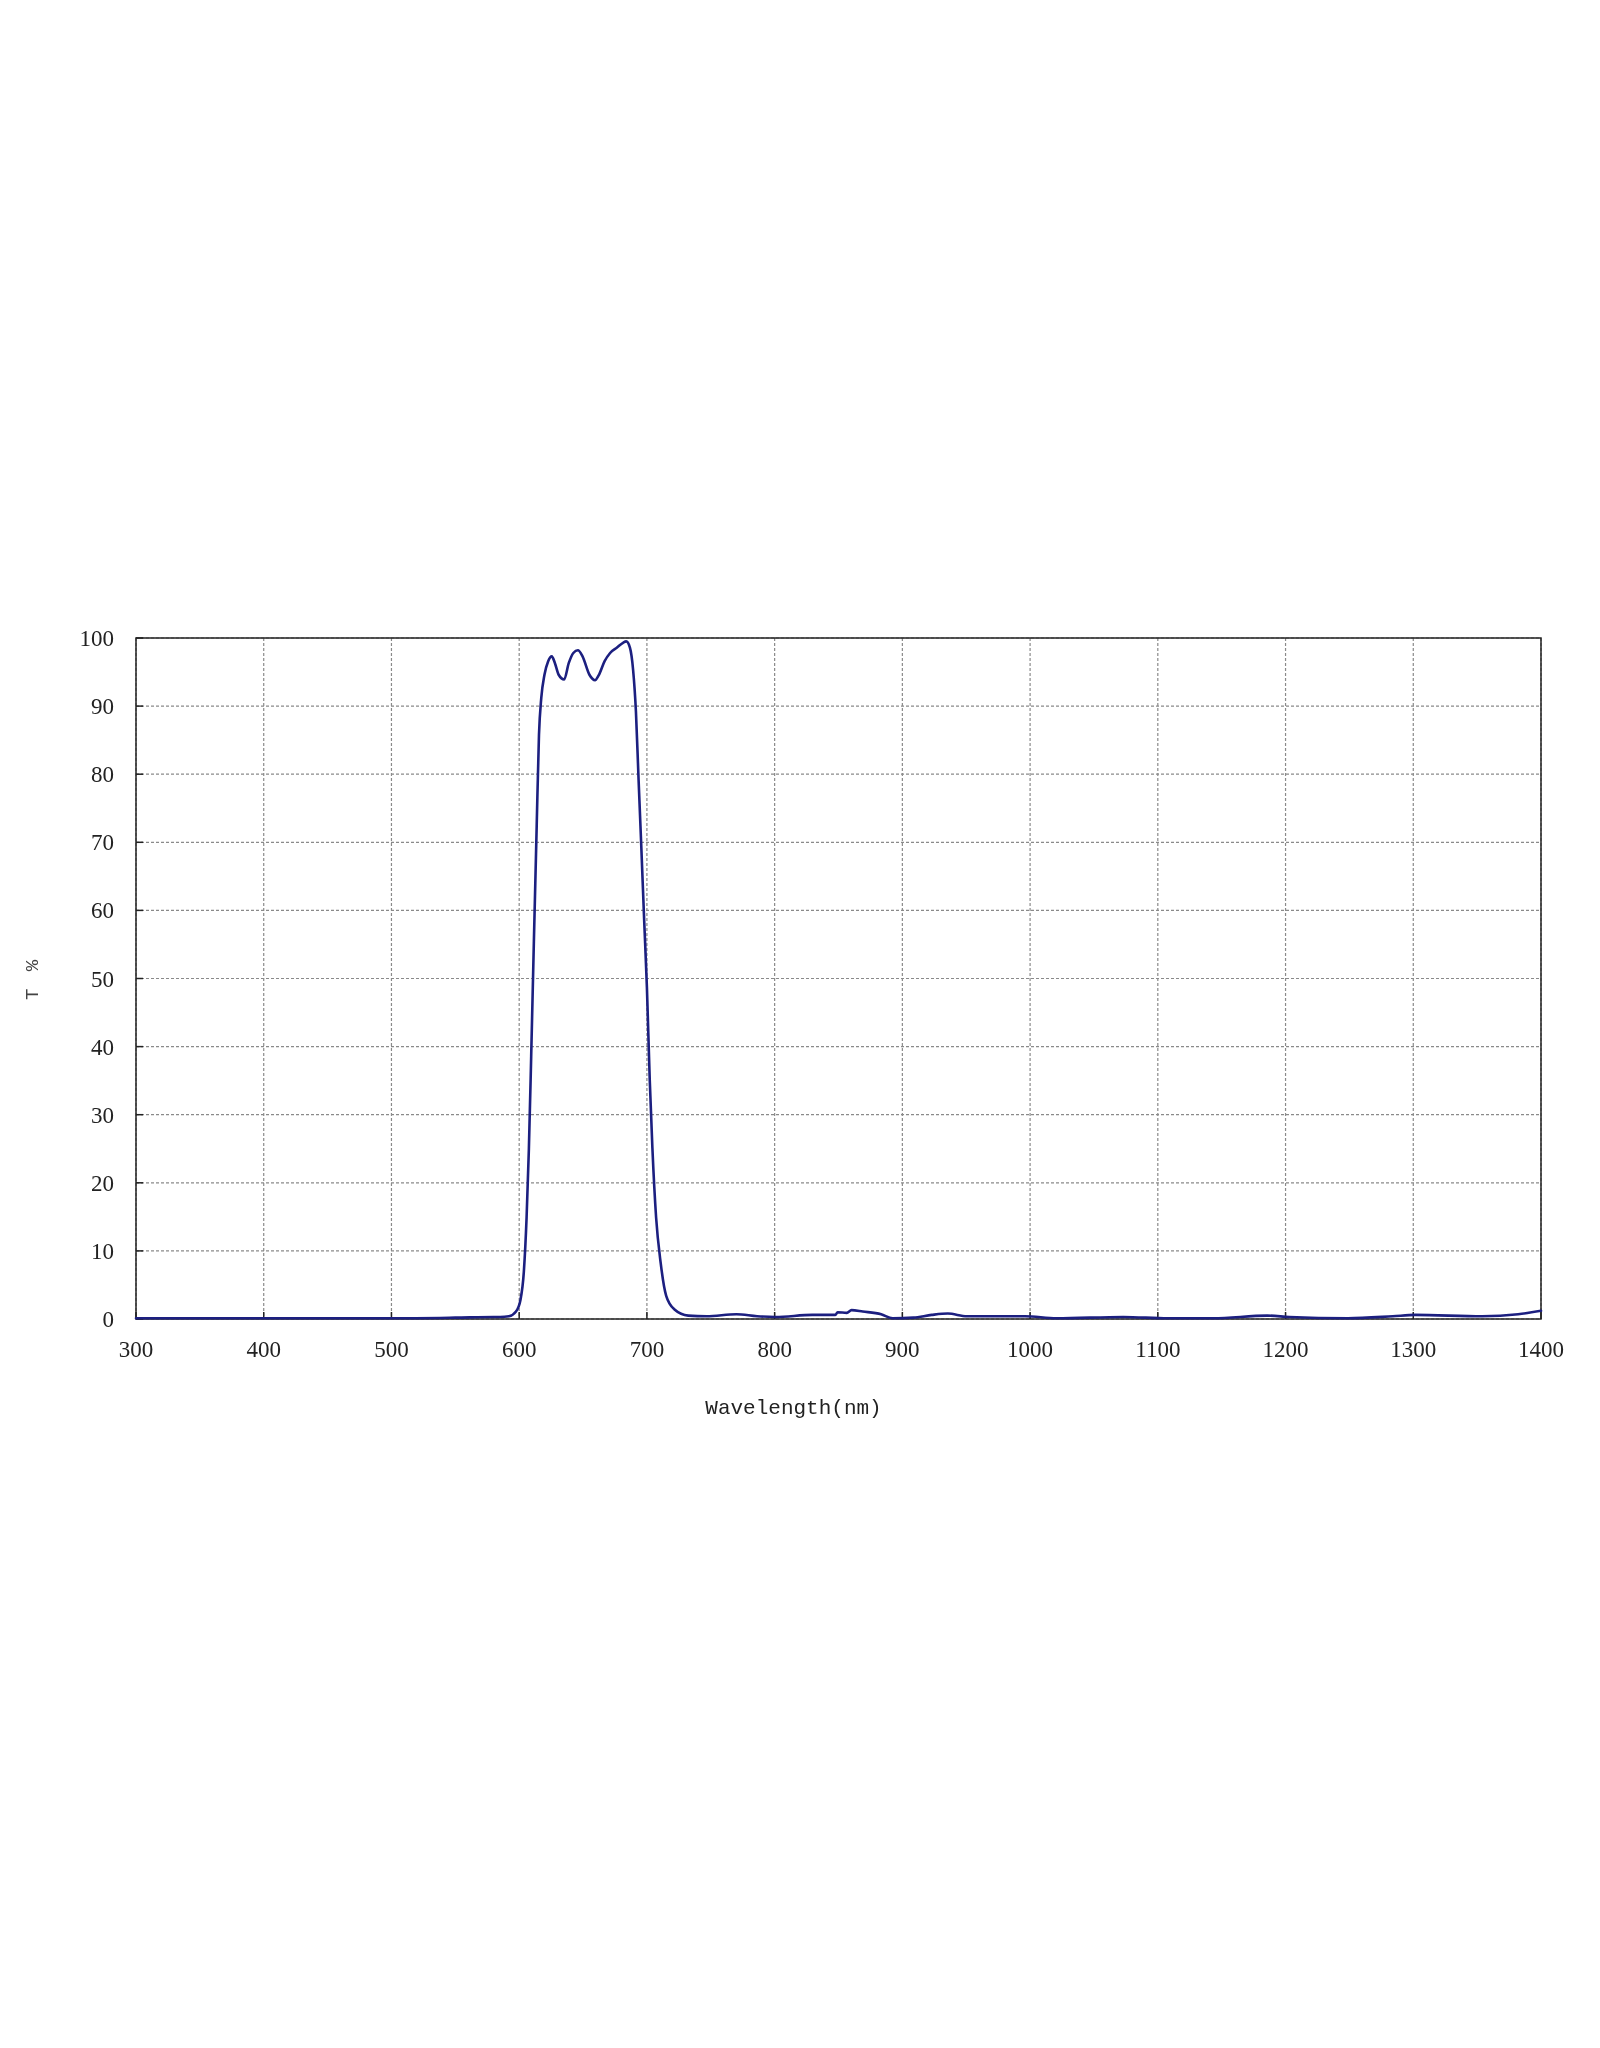 The image size is (1600, 2048). Describe the element at coordinates (33, 978) in the screenshot. I see `y-axis-title: T %` at that location.